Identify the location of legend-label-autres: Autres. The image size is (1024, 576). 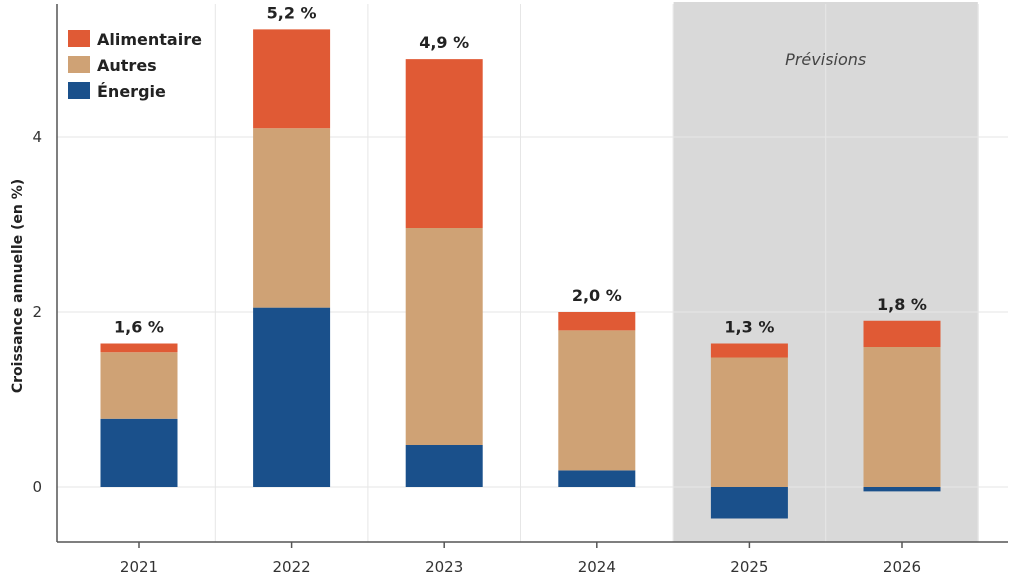
(127, 65).